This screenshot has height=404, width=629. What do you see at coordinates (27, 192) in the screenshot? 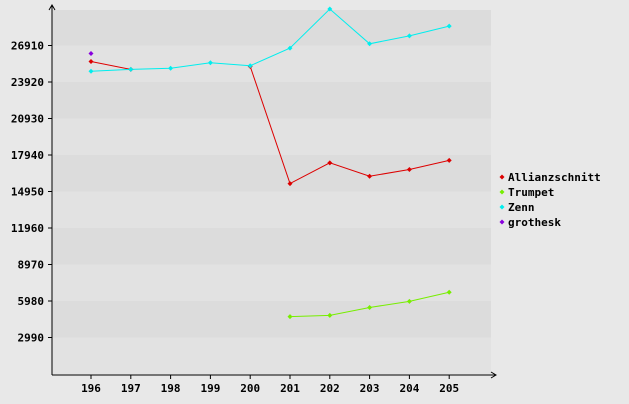
I see `y-tick-label: 14950` at bounding box center [27, 192].